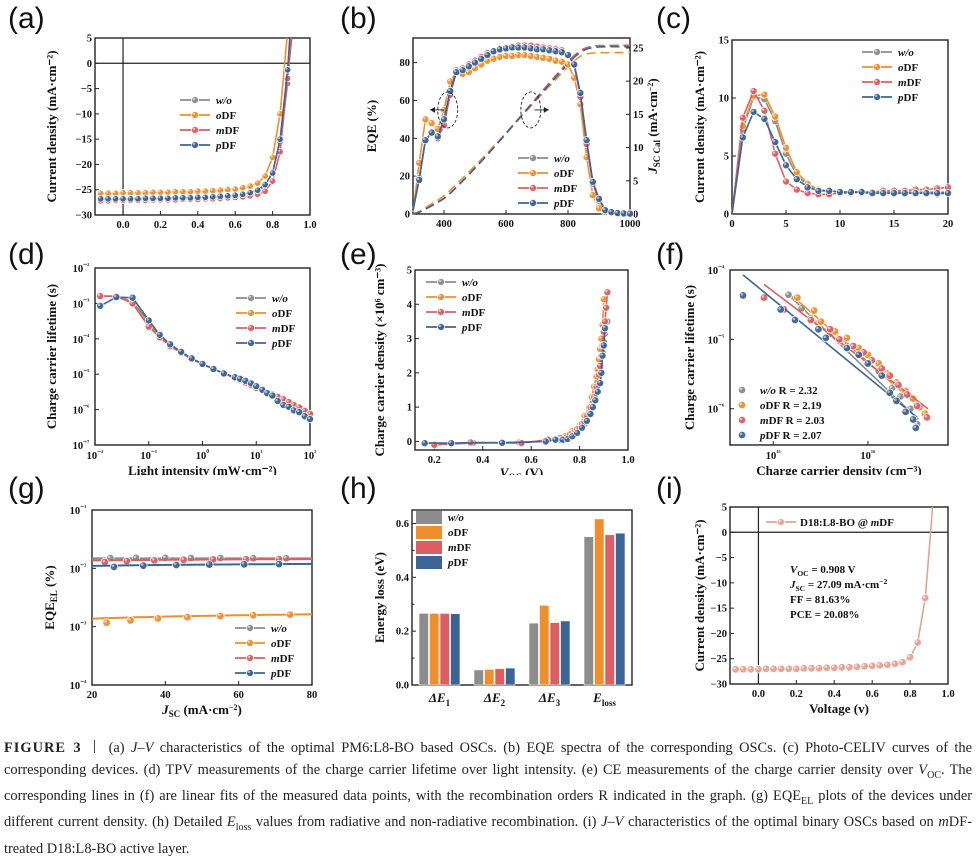 The width and height of the screenshot is (978, 860). Describe the element at coordinates (264, 314) in the screenshot. I see `legend-item-oDF: oDF` at that location.